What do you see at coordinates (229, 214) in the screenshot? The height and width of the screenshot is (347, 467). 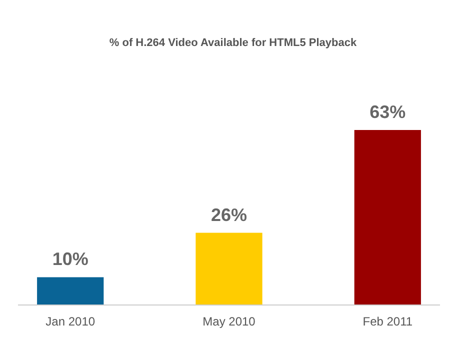 I see `data-label: 26%` at bounding box center [229, 214].